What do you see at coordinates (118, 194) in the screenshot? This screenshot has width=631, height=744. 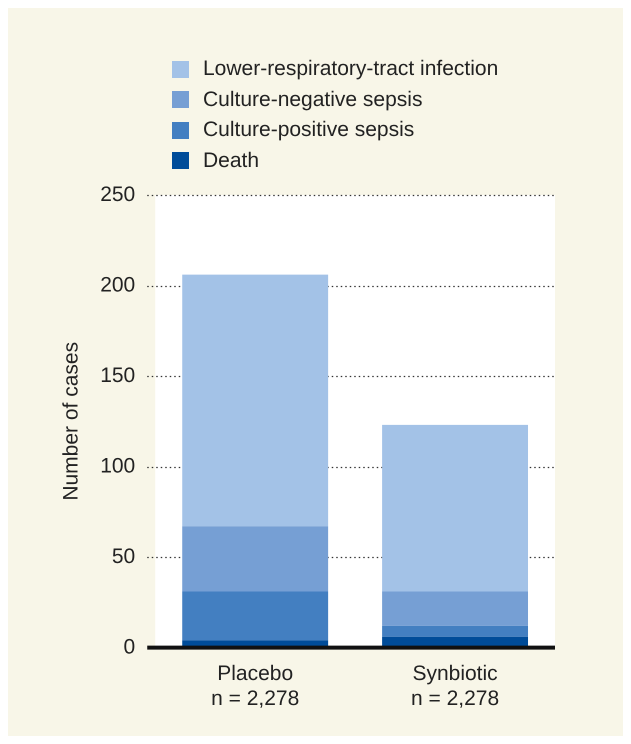 I see `y-tick-label: 250` at bounding box center [118, 194].